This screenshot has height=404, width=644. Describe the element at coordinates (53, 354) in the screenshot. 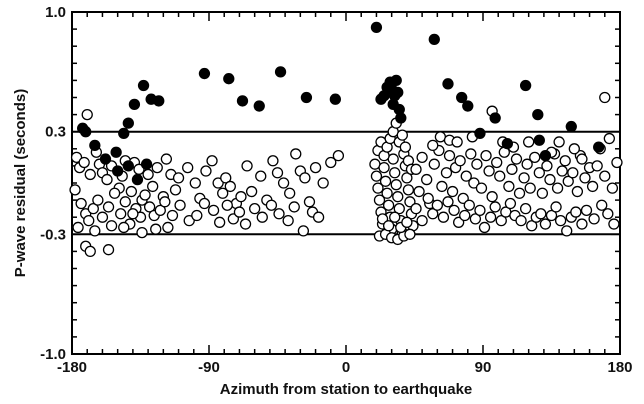

I see `y-tick-label: -1.0` at that location.